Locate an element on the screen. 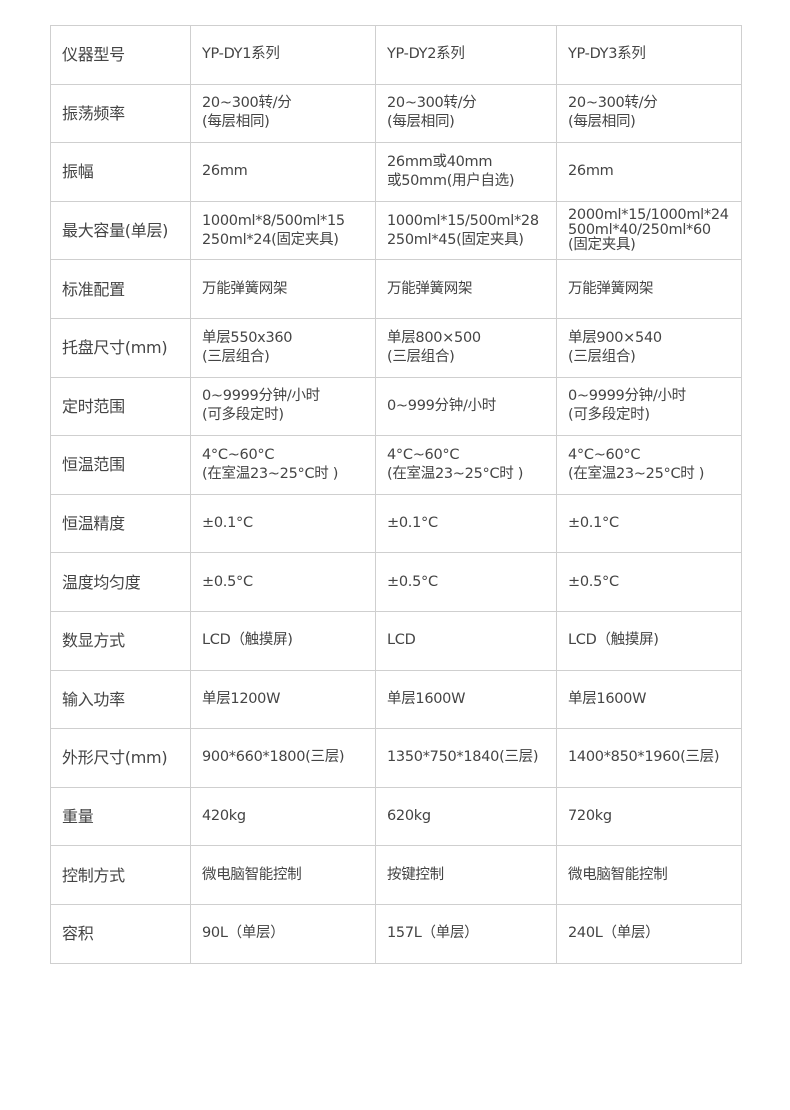 Image resolution: width=790 pixels, height=1110 pixels. row-label: 输入功率 is located at coordinates (120, 699).